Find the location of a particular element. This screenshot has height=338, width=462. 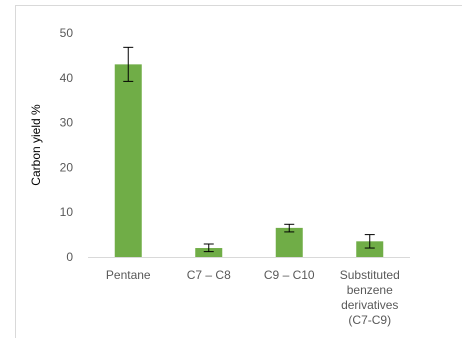

y-tick-label: 50 is located at coordinates (67, 33).